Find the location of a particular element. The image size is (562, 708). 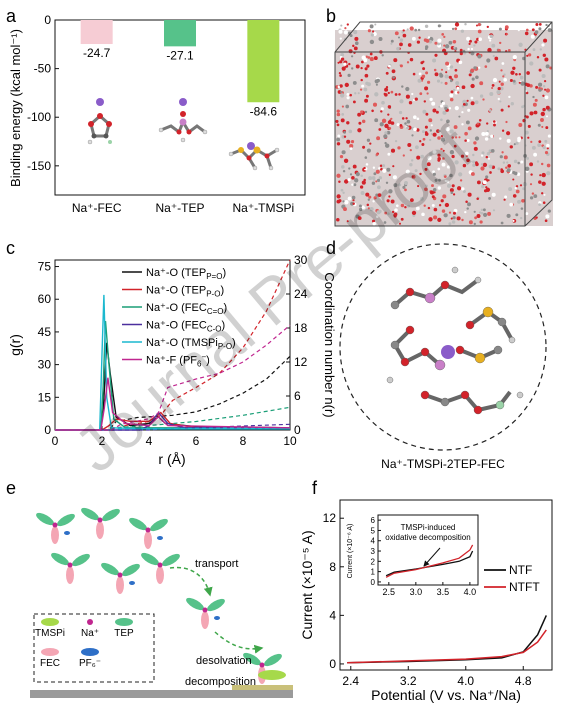

inset-lsv-line is located at coordinates (429, 561).